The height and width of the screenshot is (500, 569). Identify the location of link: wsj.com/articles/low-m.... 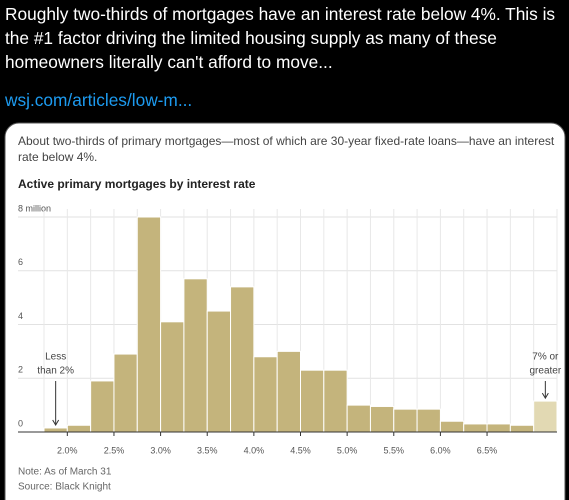
(99, 100).